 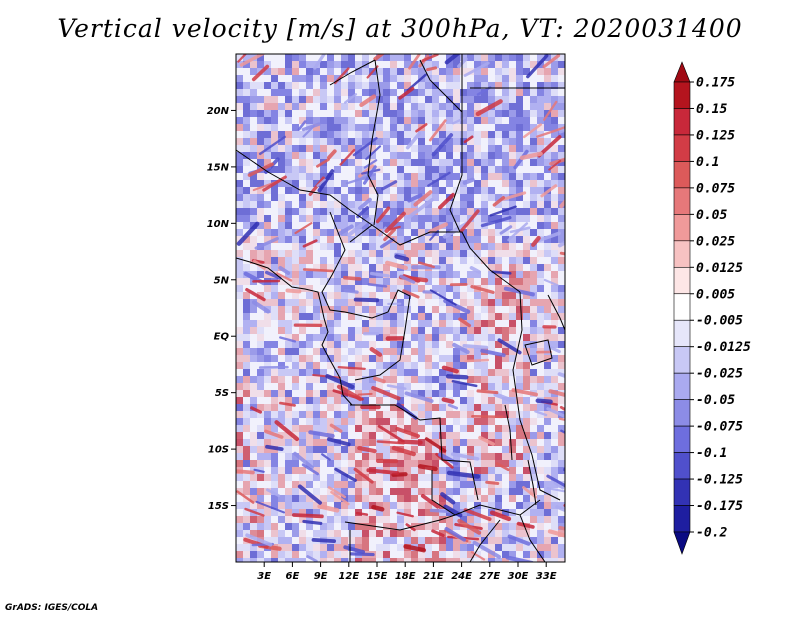 What do you see at coordinates (264, 576) in the screenshot?
I see `x-tick-label: 3E` at bounding box center [264, 576].